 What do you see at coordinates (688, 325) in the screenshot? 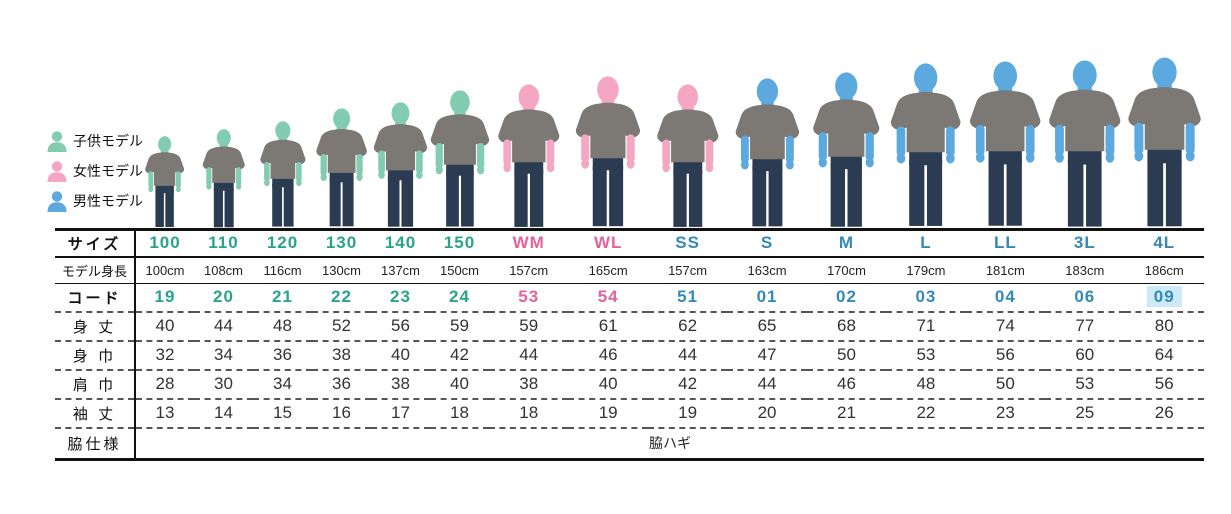
I see `body-length-cell: 62` at bounding box center [688, 325].